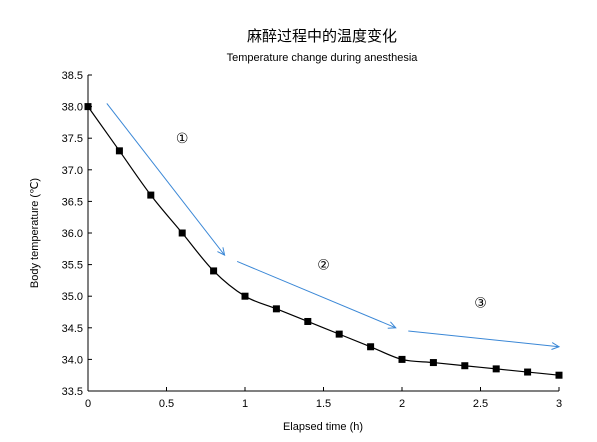  I want to click on y-axis-label: Body temperature (℃), so click(35, 233).